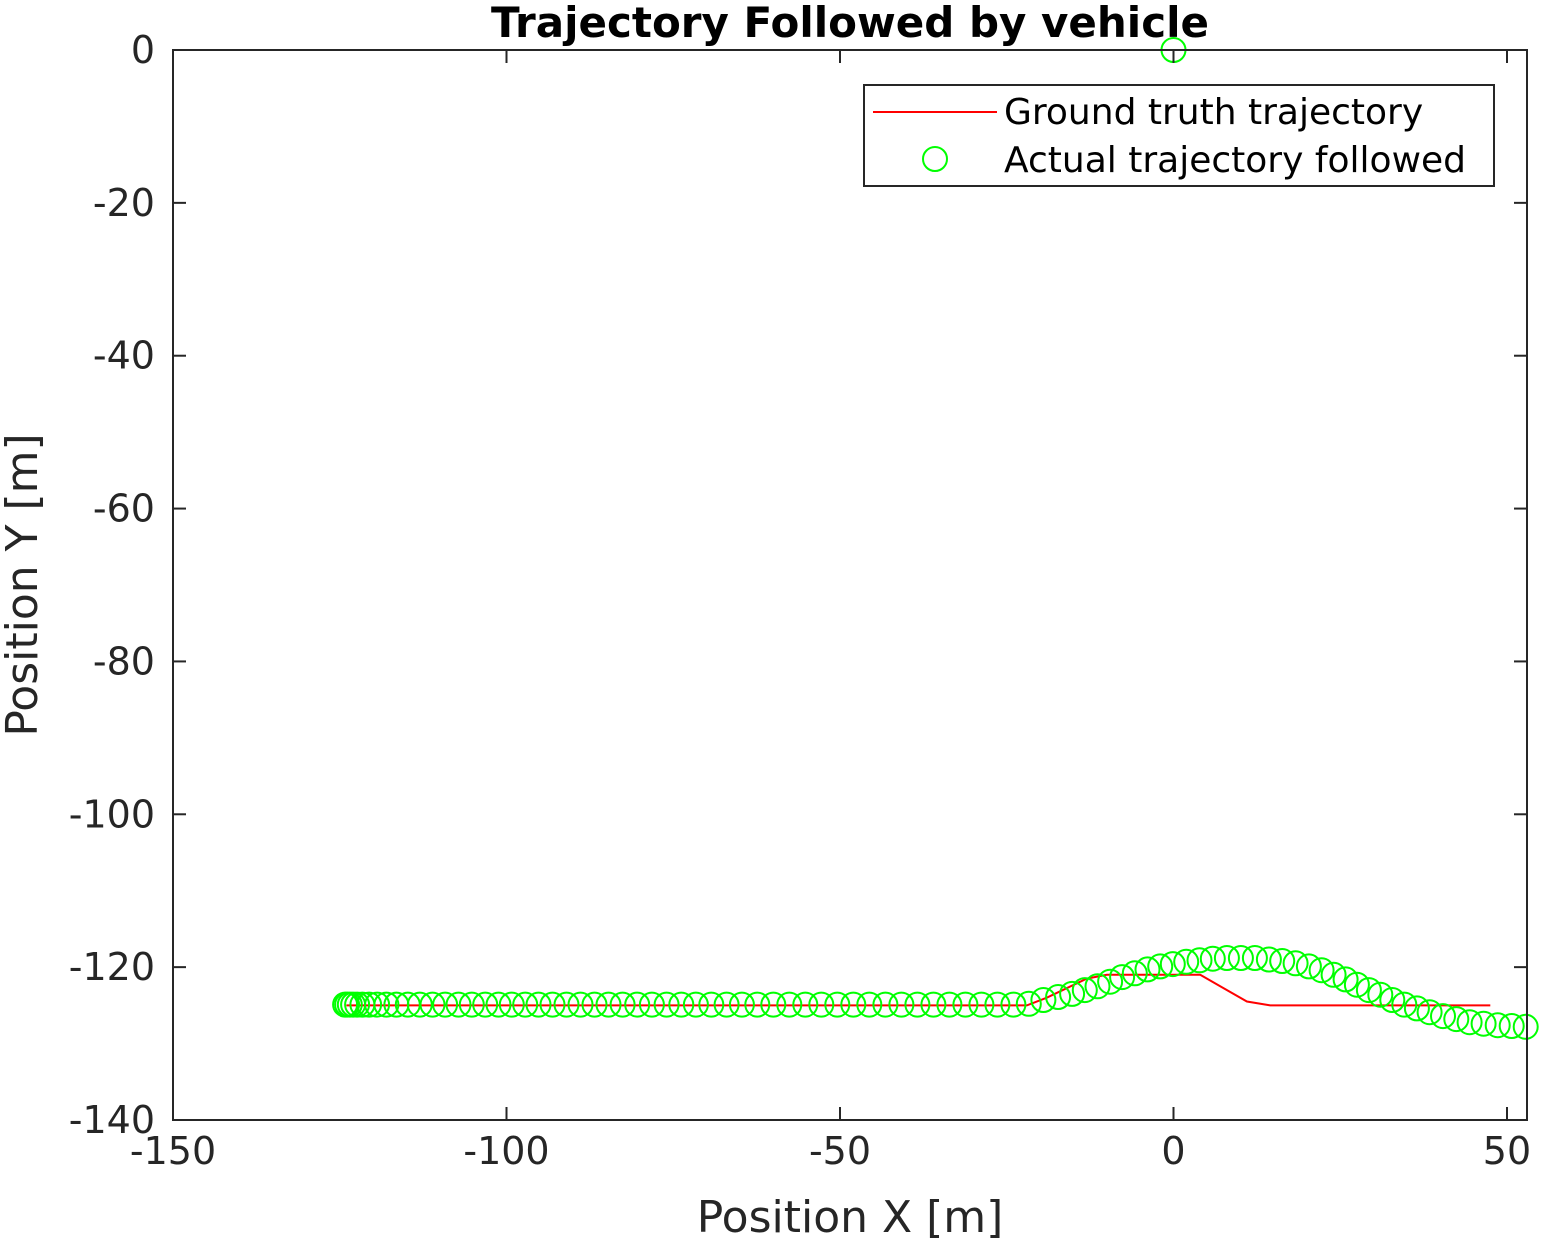 The width and height of the screenshot is (1544, 1241). Describe the element at coordinates (24, 584) in the screenshot. I see `y-axis-label: Position Y [m]` at that location.